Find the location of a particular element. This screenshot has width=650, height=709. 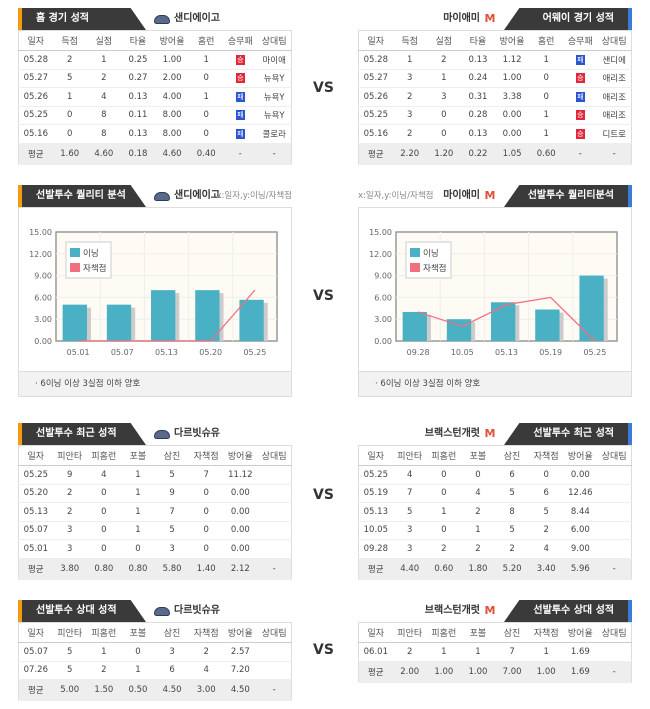

column-header: 삼진 is located at coordinates (512, 632).